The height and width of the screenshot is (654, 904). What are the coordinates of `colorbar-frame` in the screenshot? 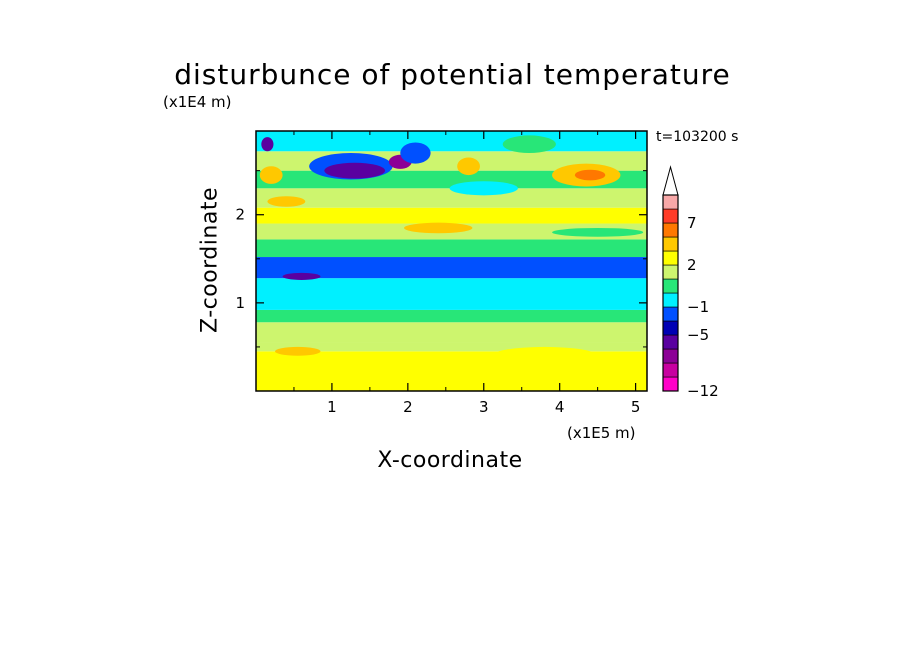 It's located at (670, 293).